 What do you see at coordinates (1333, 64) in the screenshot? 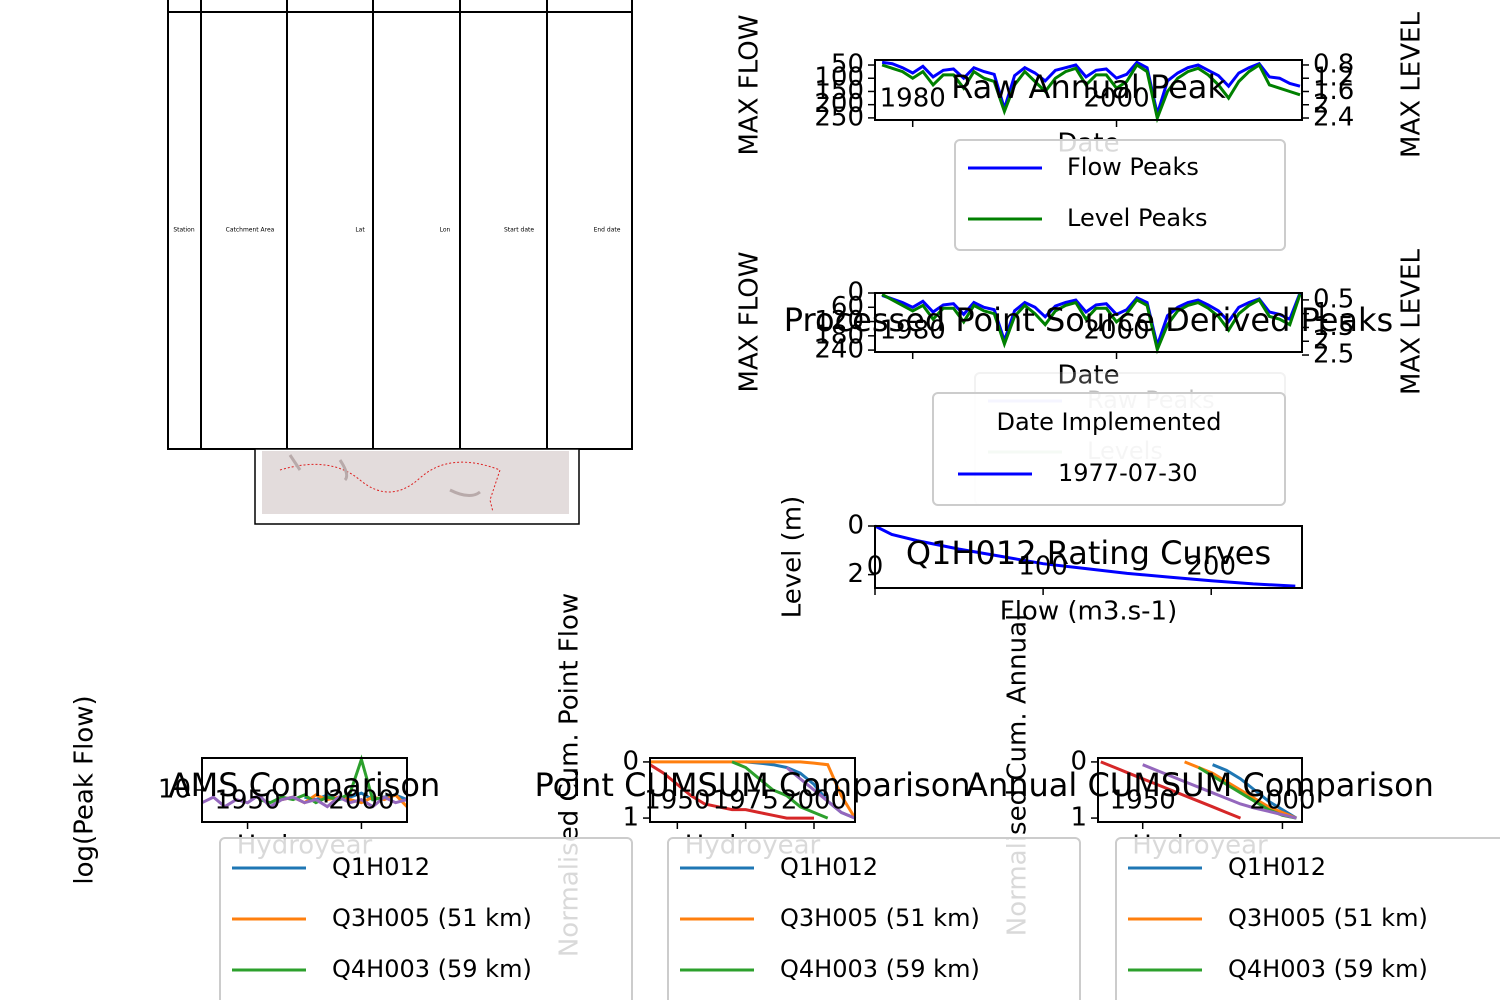
I see `y2-tick-label: 0.8` at bounding box center [1333, 64].